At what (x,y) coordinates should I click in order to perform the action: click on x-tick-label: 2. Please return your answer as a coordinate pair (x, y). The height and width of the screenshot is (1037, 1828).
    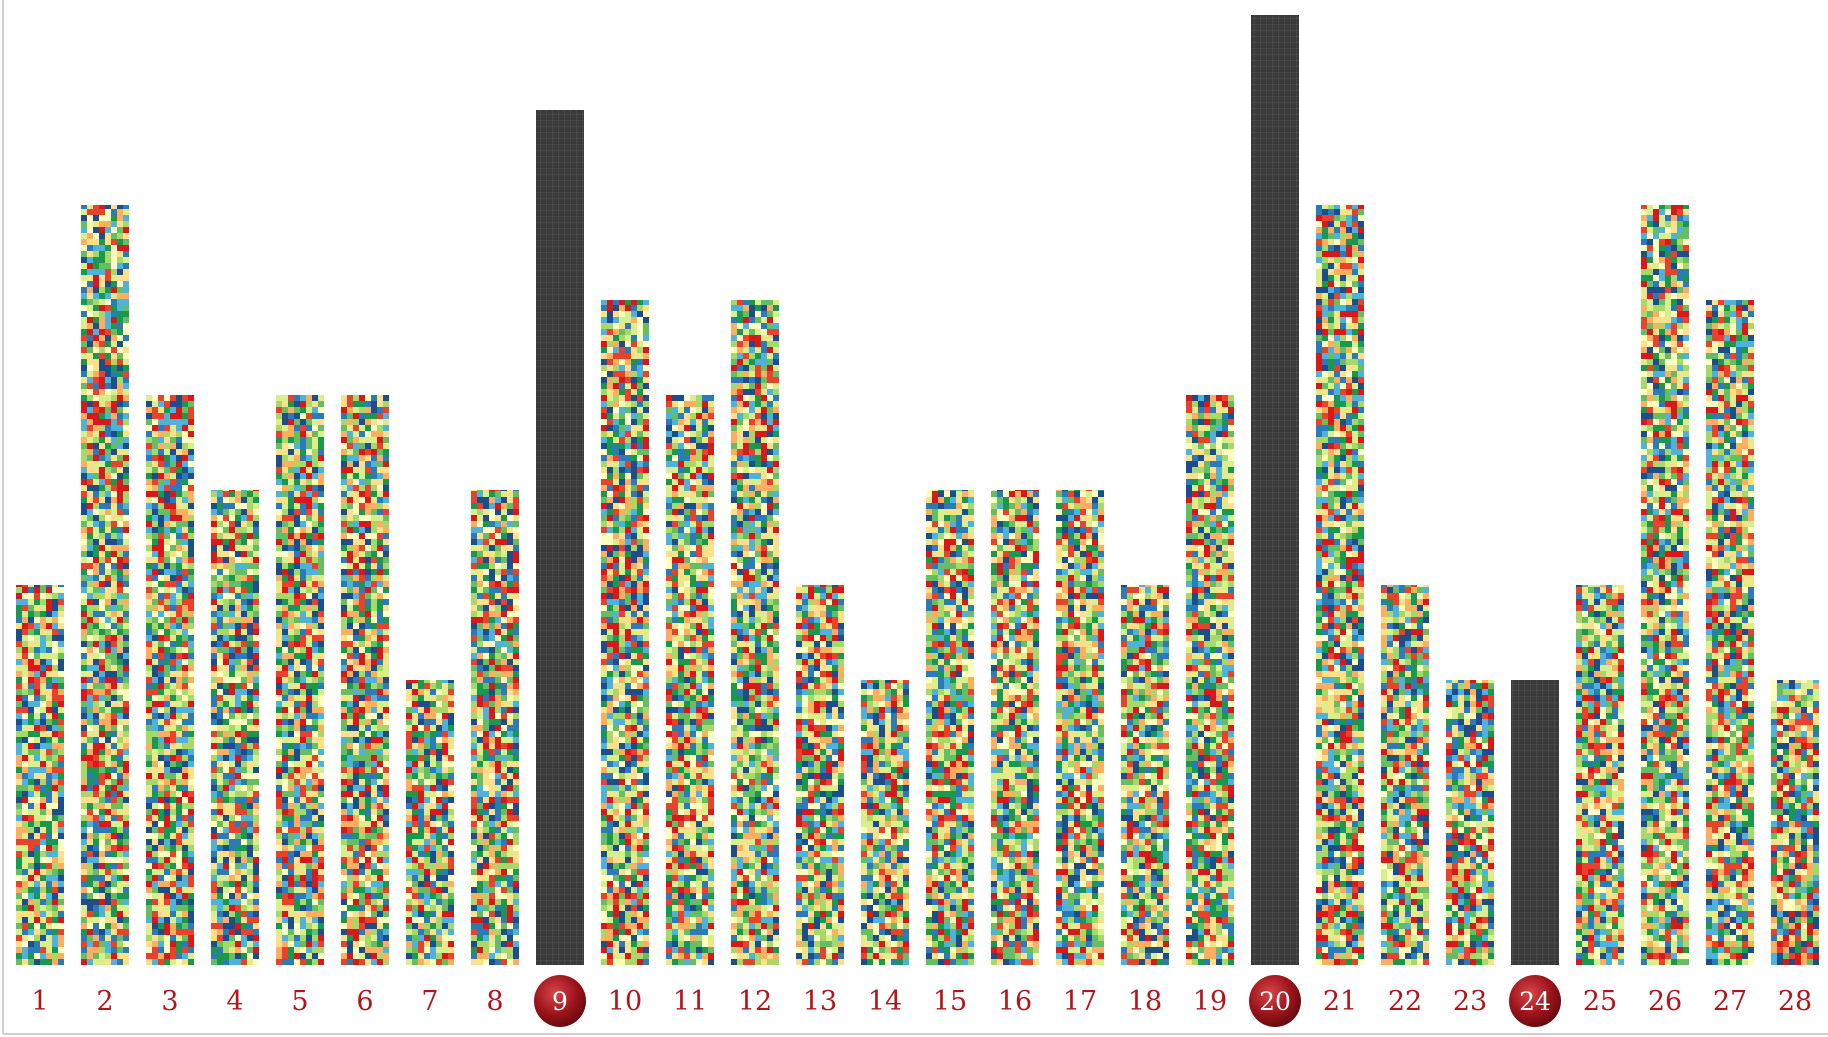
    Looking at the image, I should click on (104, 1001).